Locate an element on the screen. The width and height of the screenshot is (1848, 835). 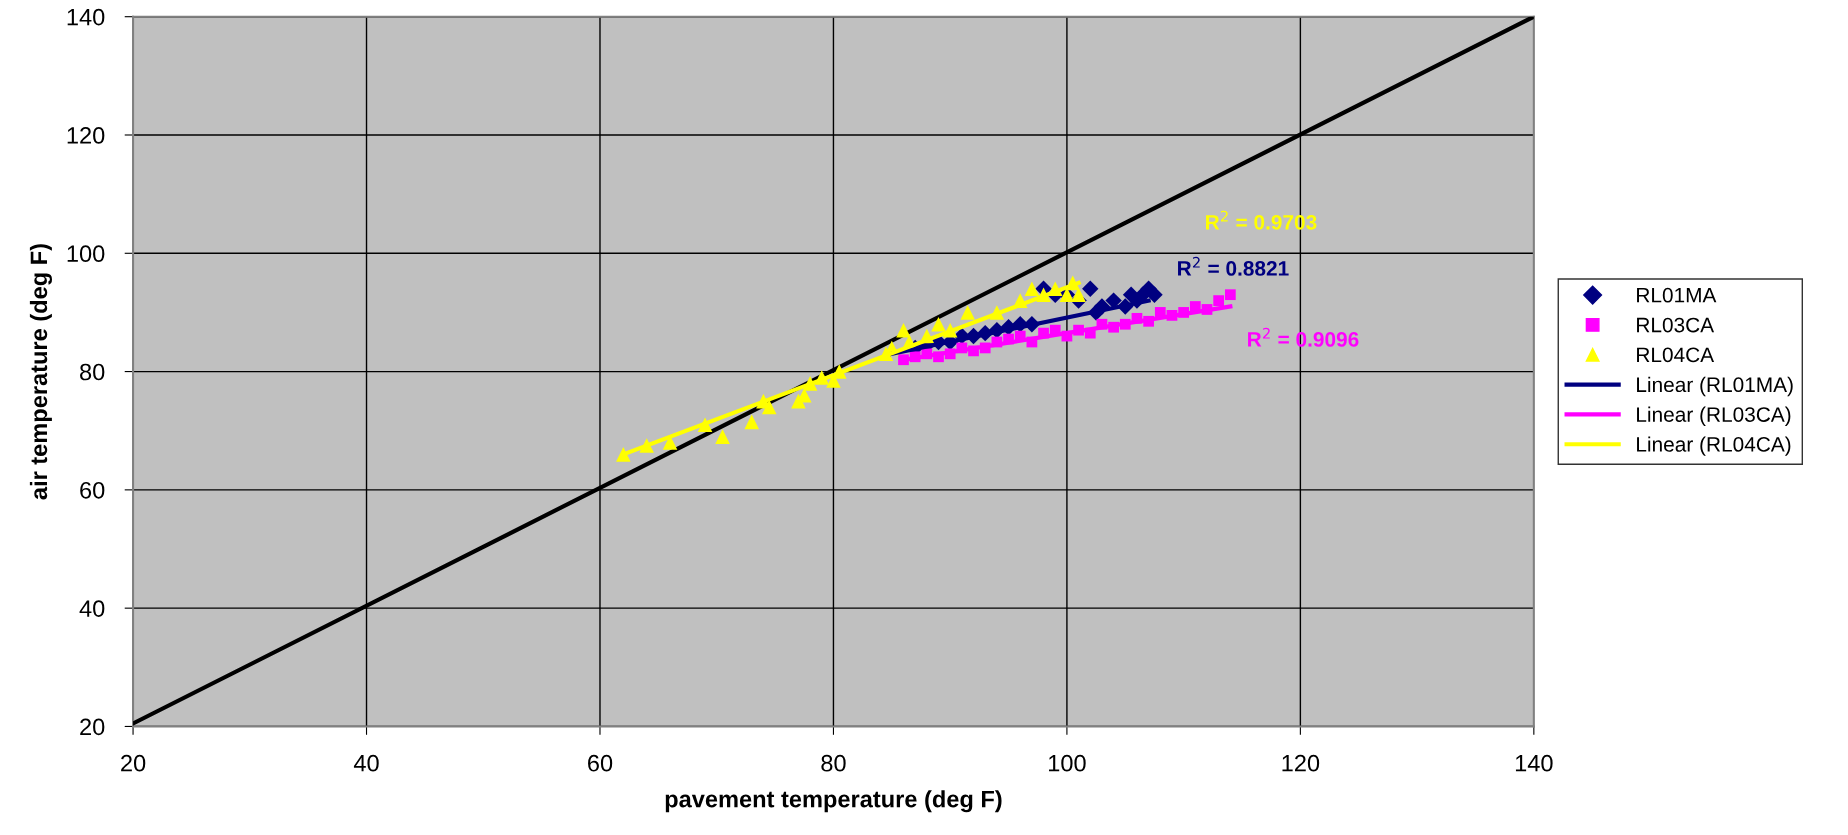
y-tick-label: 100 is located at coordinates (86, 254).